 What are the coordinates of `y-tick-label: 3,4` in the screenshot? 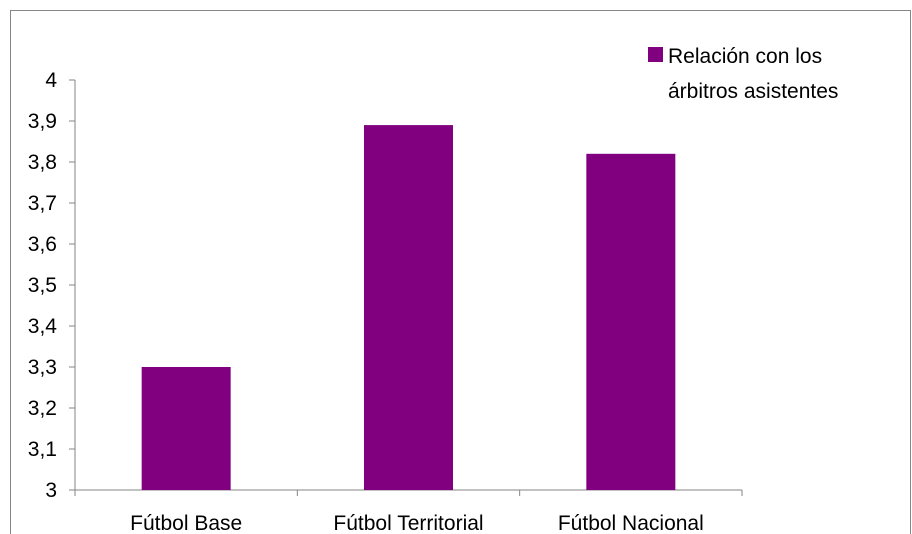 It's located at (43, 326).